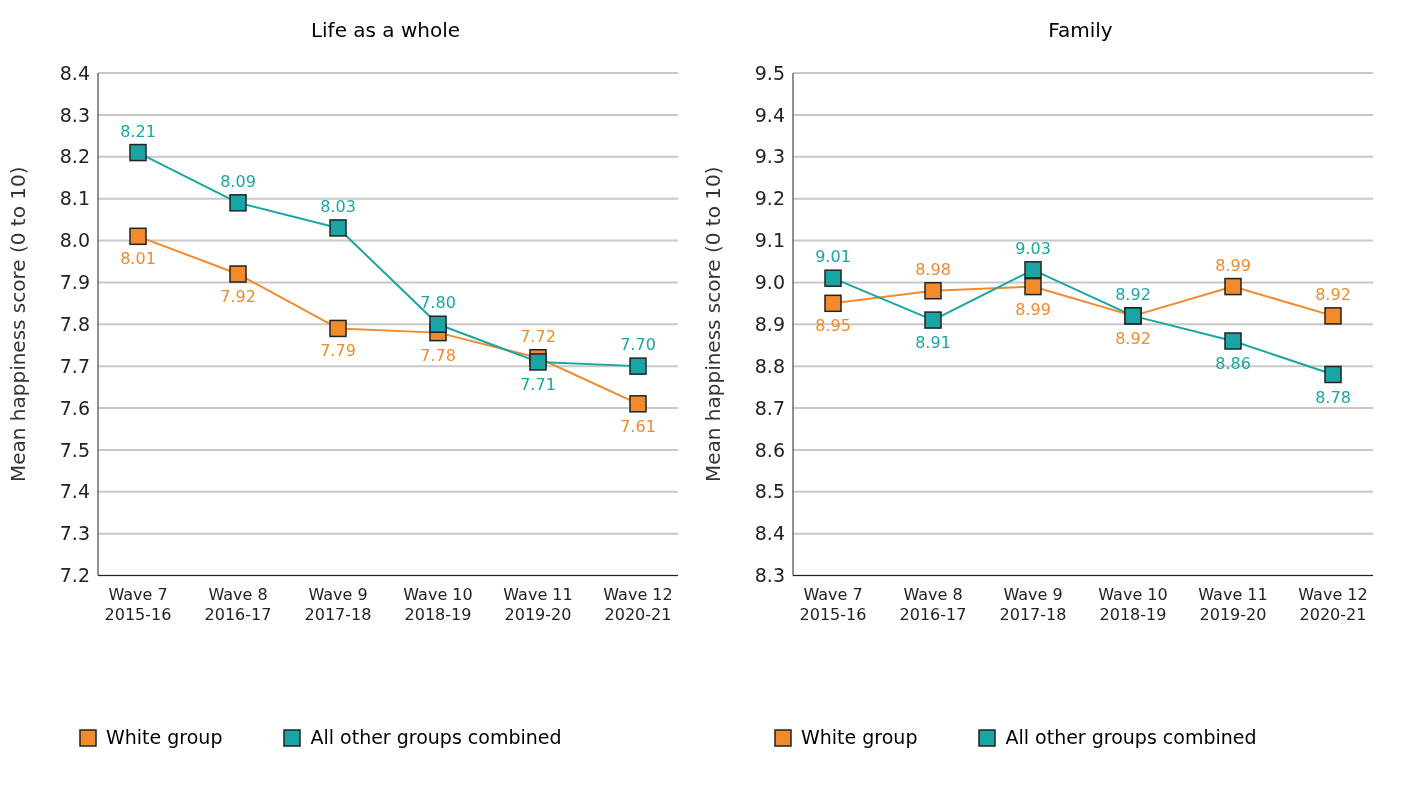 Image resolution: width=1411 pixels, height=785 pixels. I want to click on chart-title: Life as a whole, so click(385, 30).